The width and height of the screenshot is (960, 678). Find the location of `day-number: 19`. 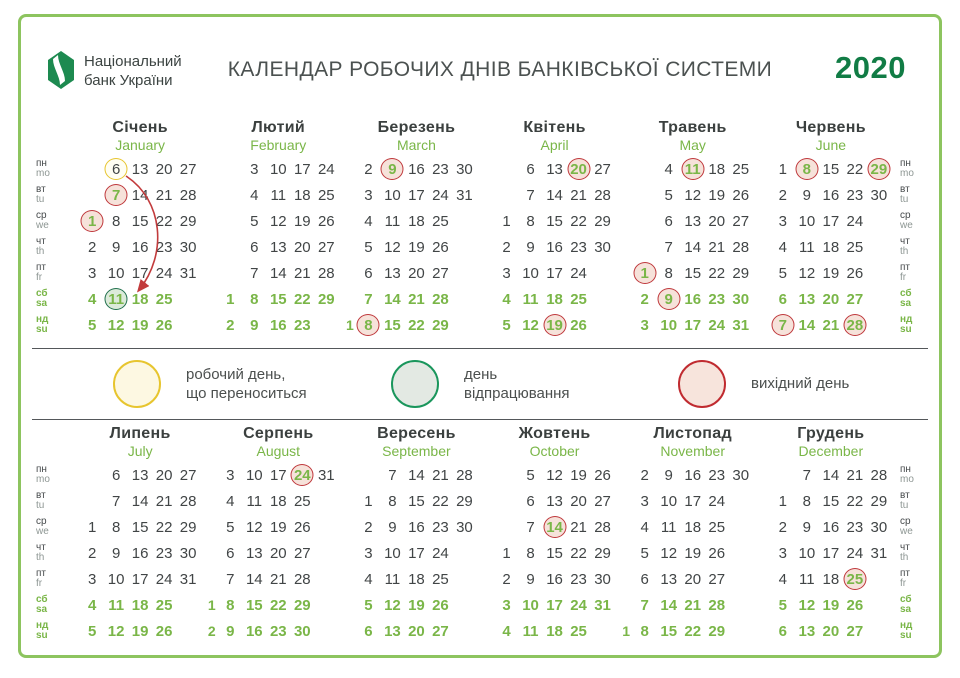

day-number: 19 is located at coordinates (140, 325).